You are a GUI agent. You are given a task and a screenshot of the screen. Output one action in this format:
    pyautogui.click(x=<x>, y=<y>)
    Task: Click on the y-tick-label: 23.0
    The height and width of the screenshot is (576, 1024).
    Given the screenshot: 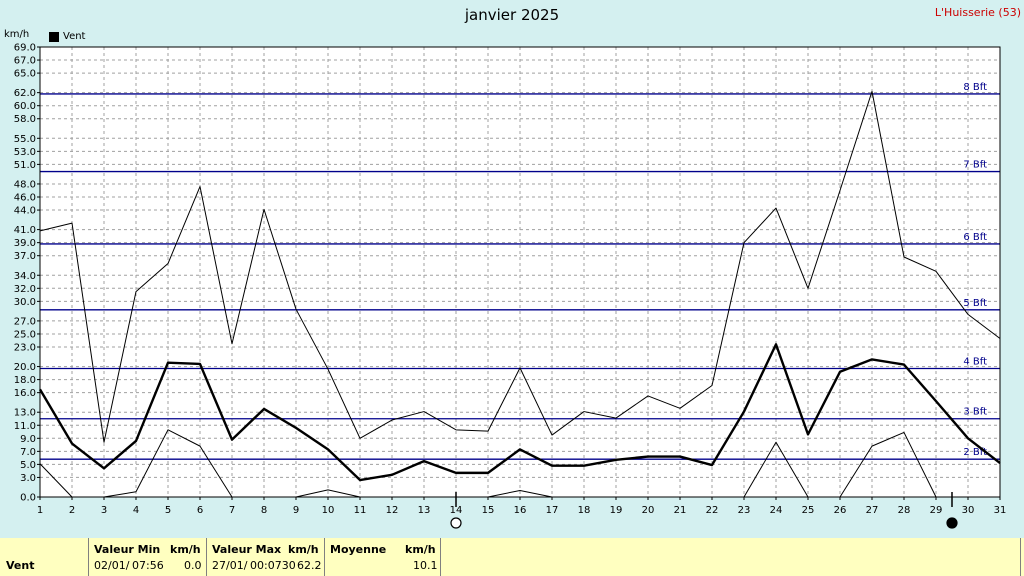 What is the action you would take?
    pyautogui.click(x=25, y=348)
    